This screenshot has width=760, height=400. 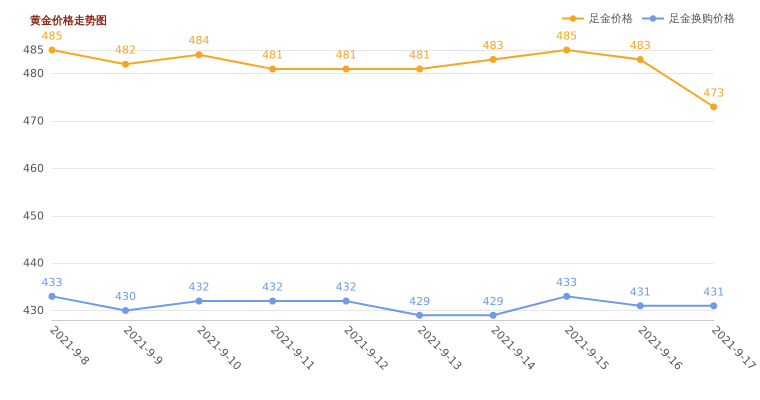 I want to click on y-tick-label: 430, so click(x=33, y=311).